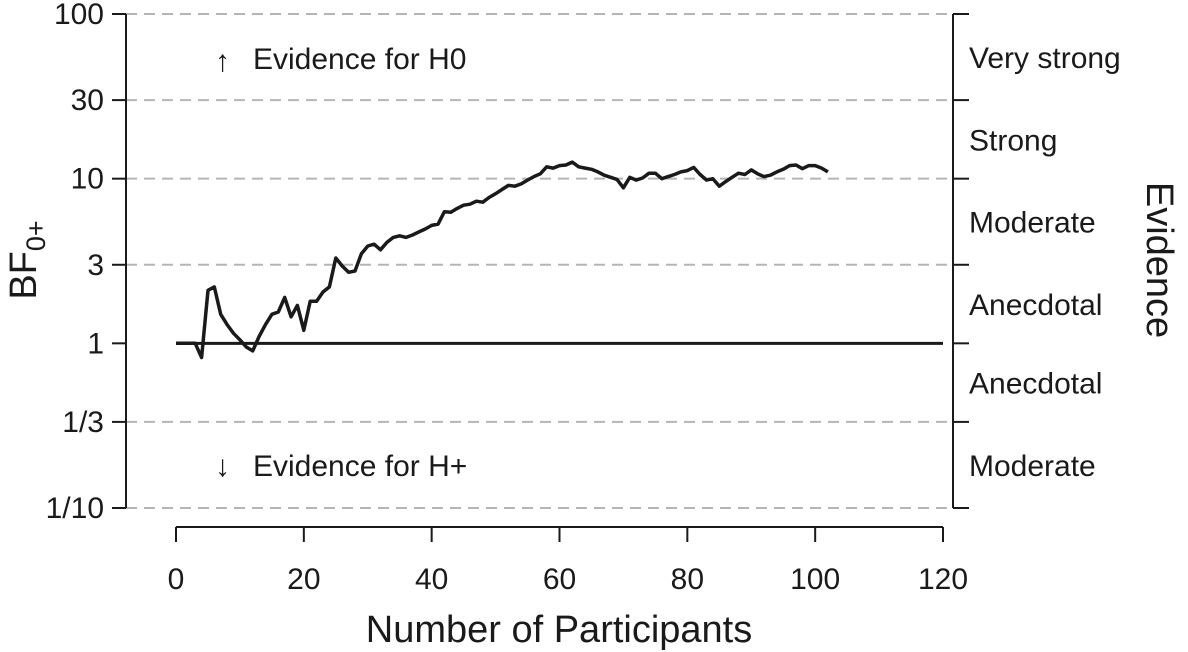 The image size is (1188, 652). Describe the element at coordinates (431, 579) in the screenshot. I see `x-tick-label-2: 40` at that location.